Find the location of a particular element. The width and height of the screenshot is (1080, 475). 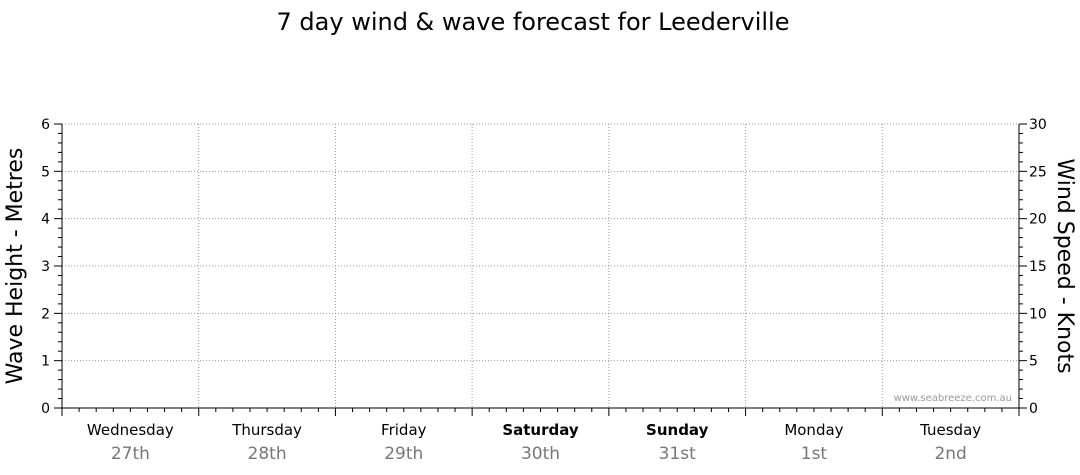

date-label: 30th is located at coordinates (540, 454).